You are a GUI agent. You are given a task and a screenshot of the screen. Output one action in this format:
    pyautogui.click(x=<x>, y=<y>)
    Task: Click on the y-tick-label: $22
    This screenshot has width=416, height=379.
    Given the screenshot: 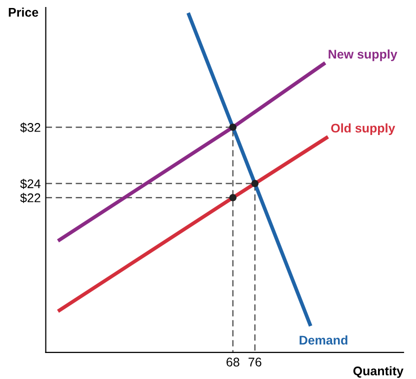 What is the action you would take?
    pyautogui.click(x=30, y=198)
    